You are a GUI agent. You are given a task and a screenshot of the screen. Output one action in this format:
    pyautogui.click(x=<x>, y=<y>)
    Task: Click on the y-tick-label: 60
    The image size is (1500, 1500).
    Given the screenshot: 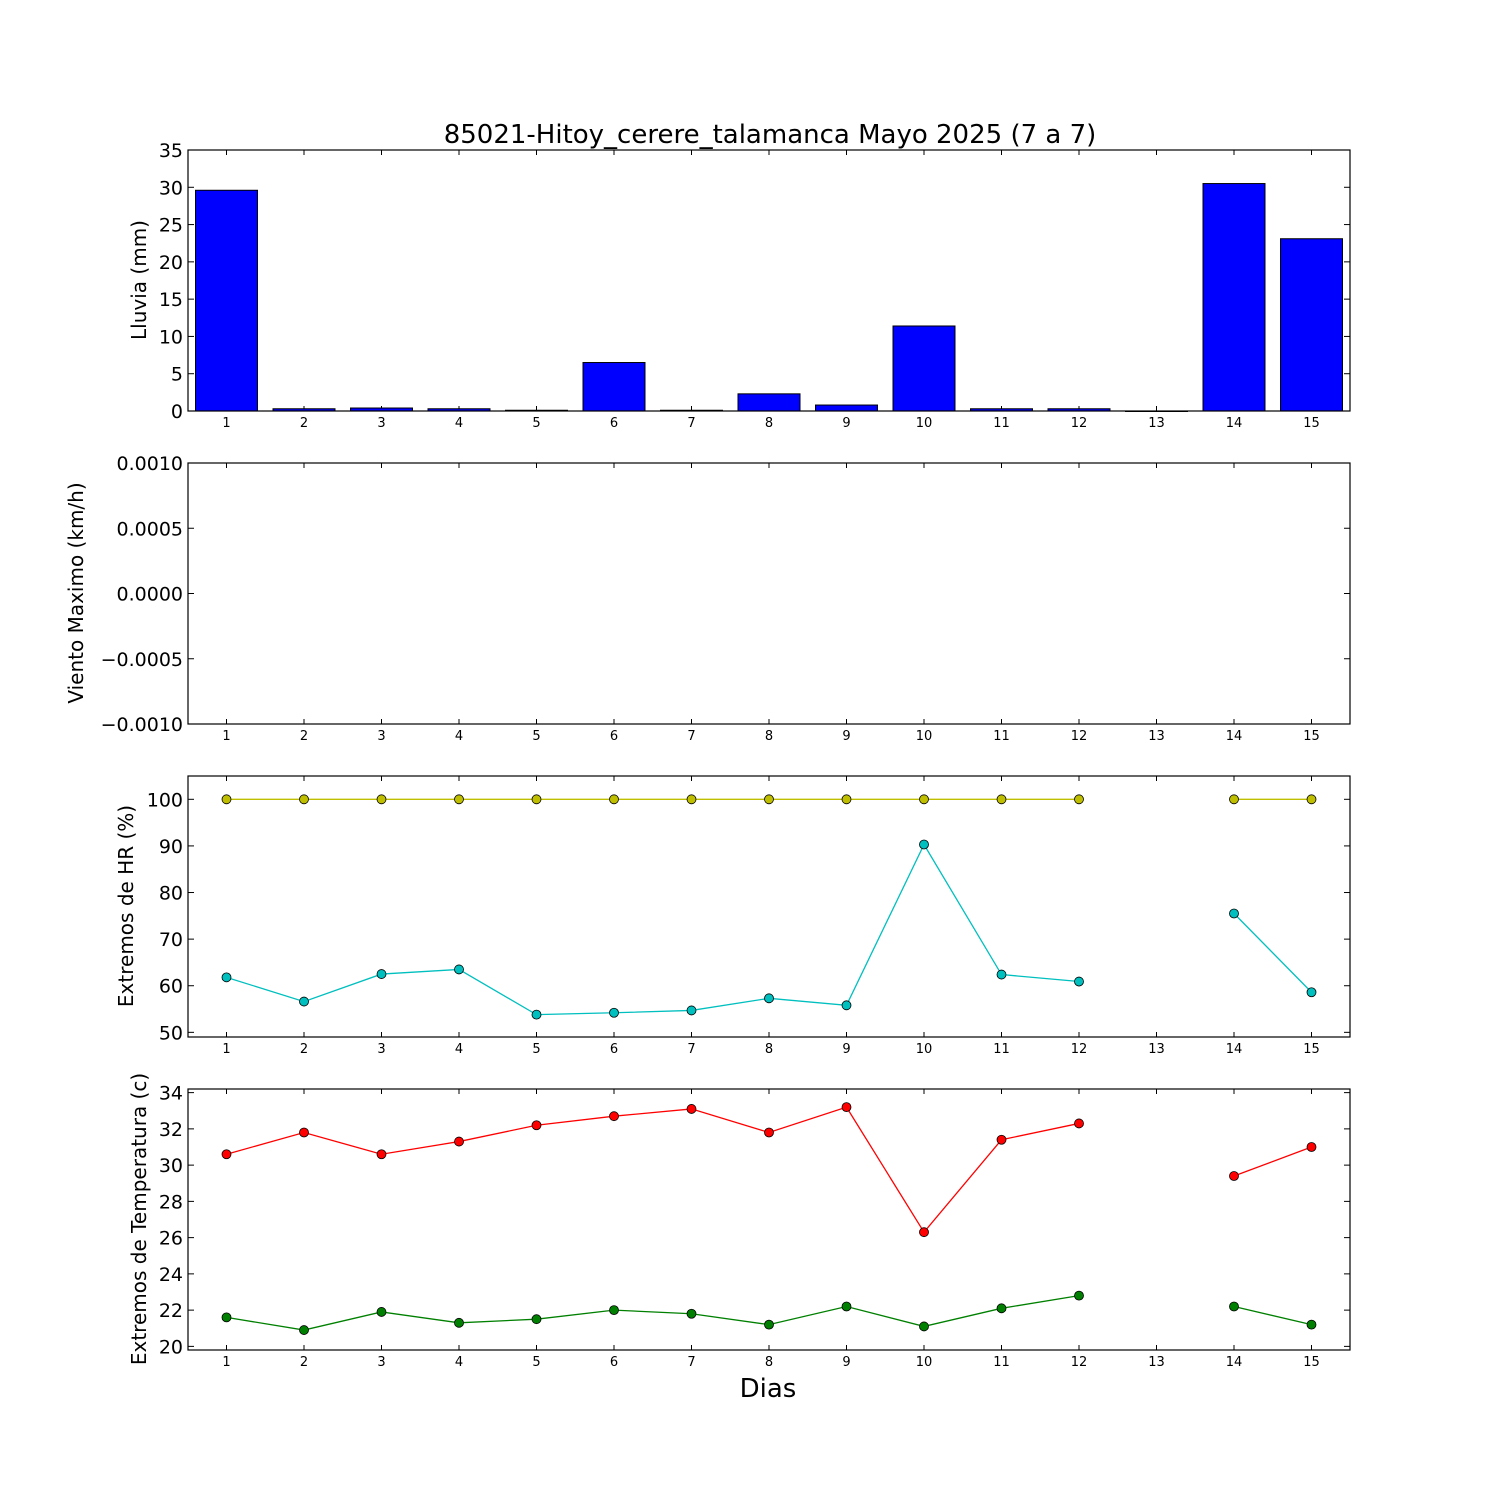 What is the action you would take?
    pyautogui.click(x=171, y=987)
    